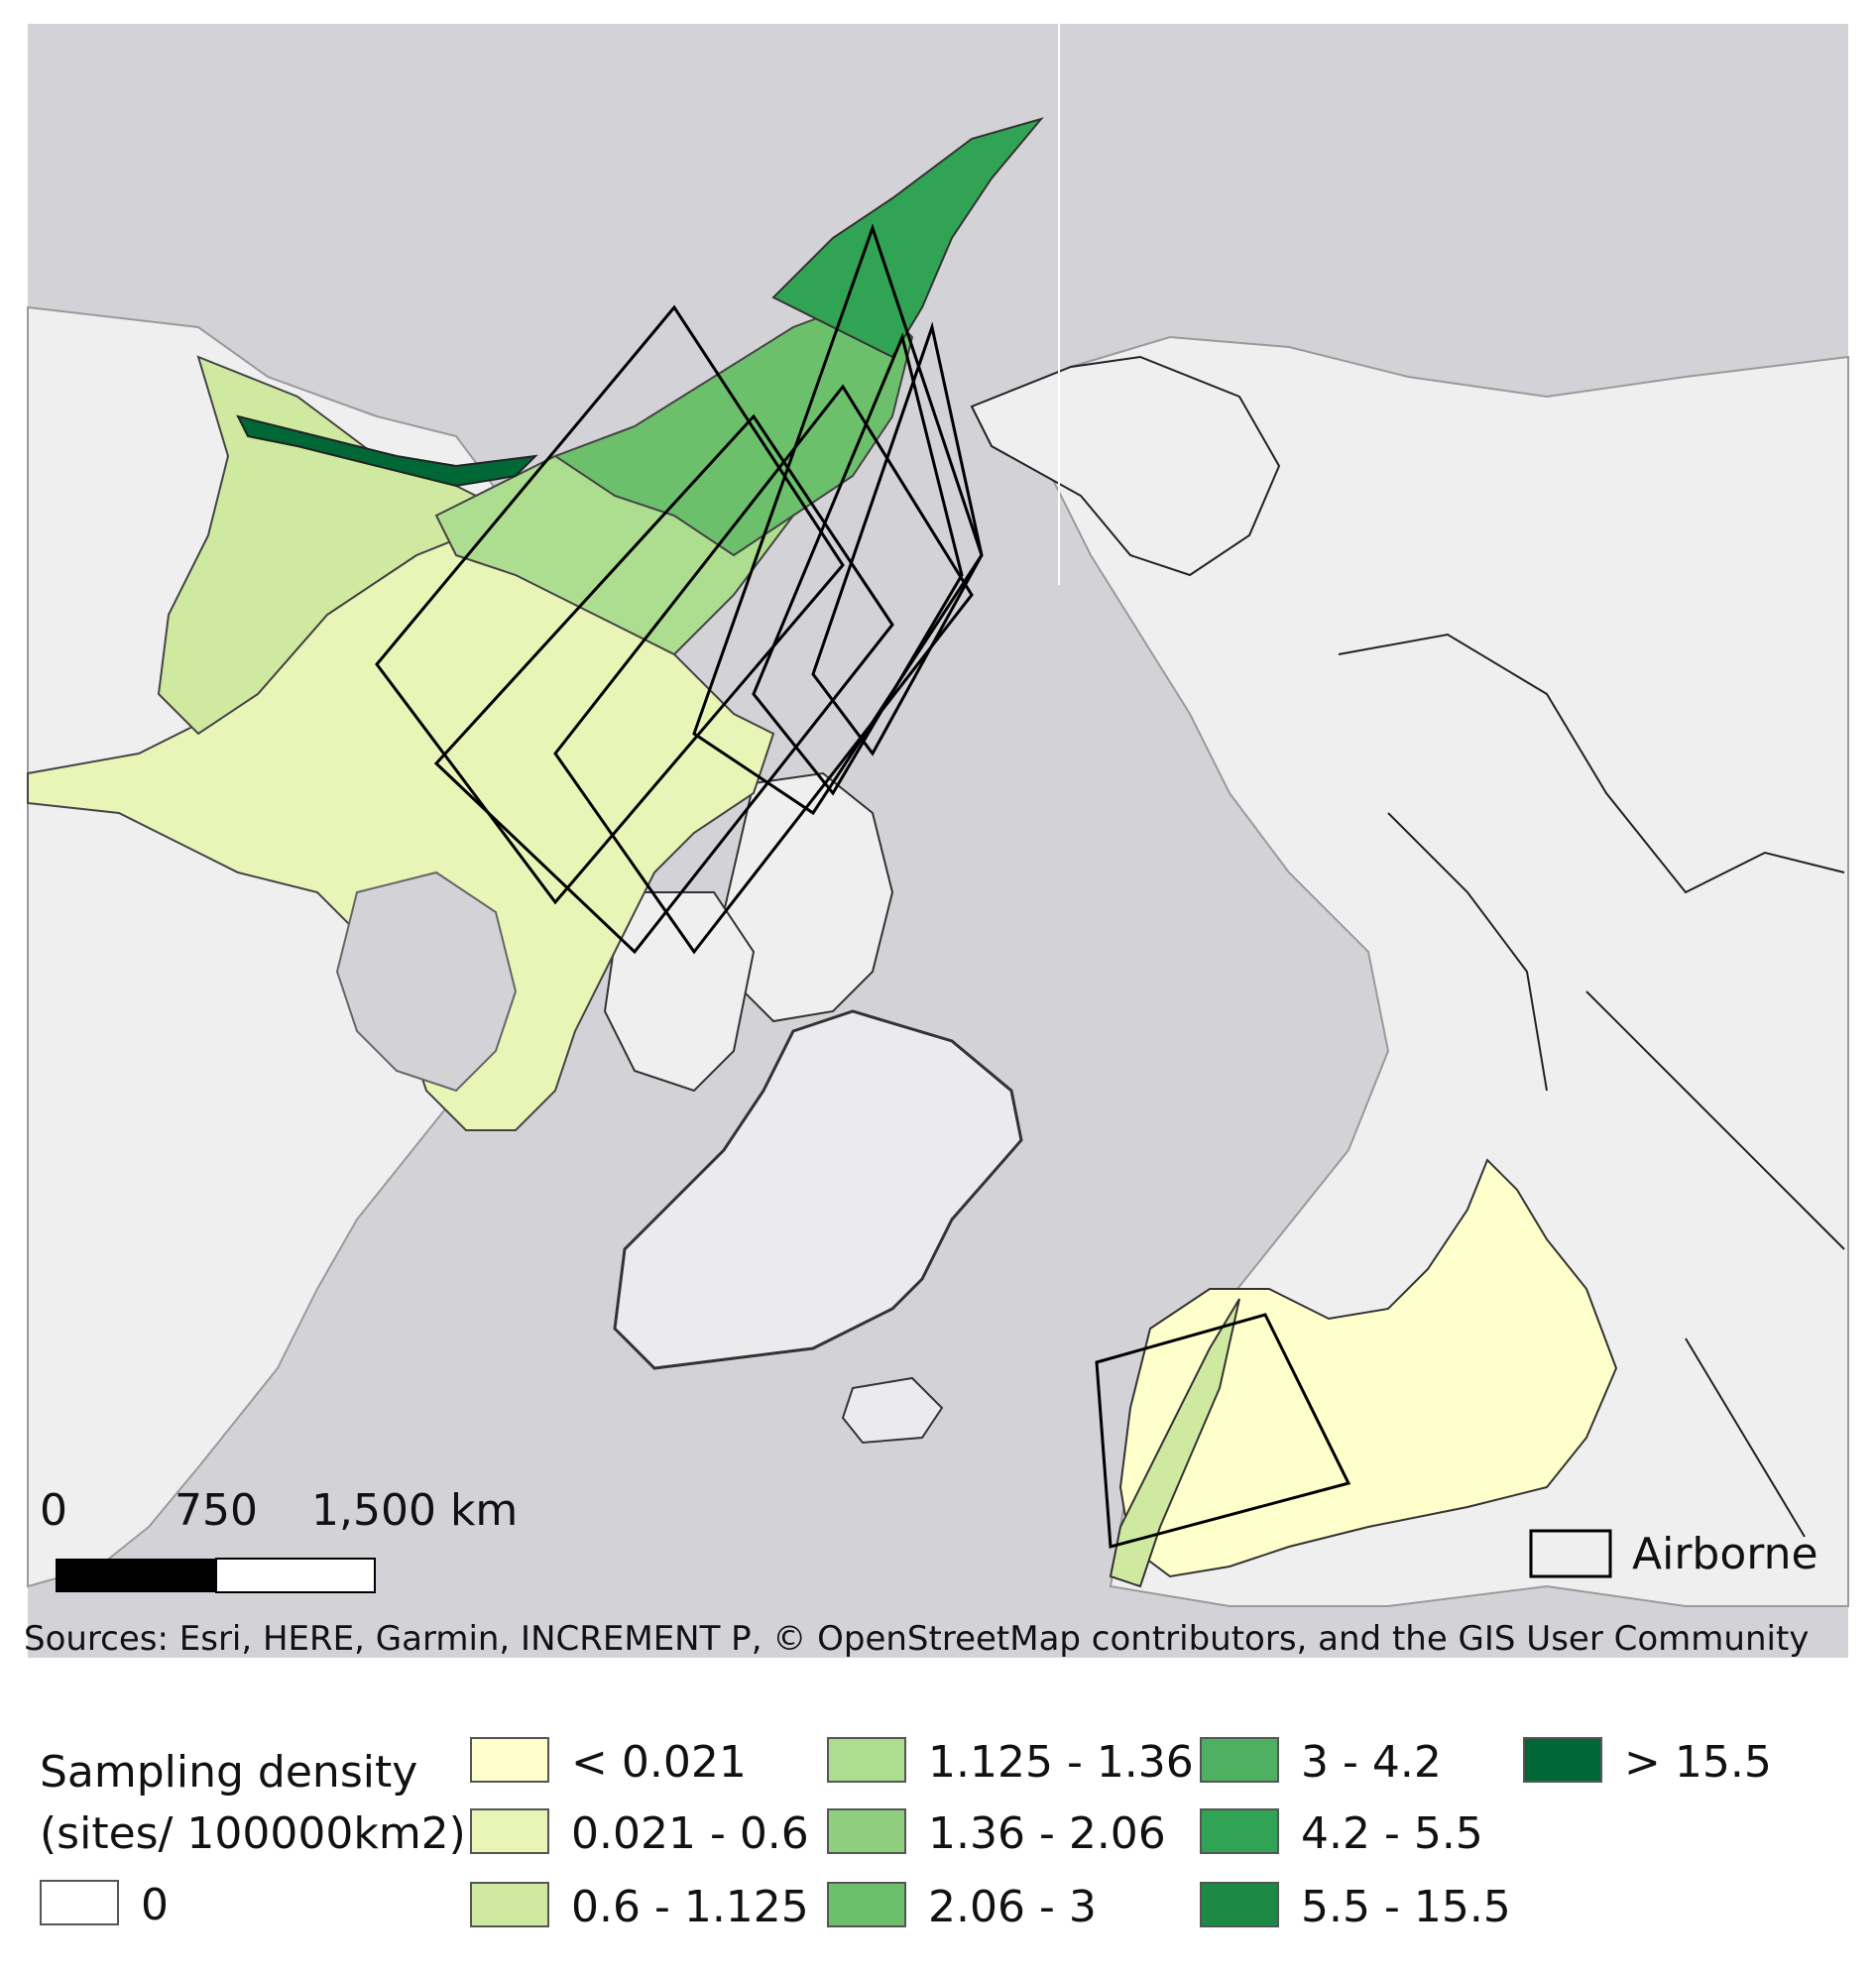  I want to click on airborne-boxes-north-america, so click(679, 589).